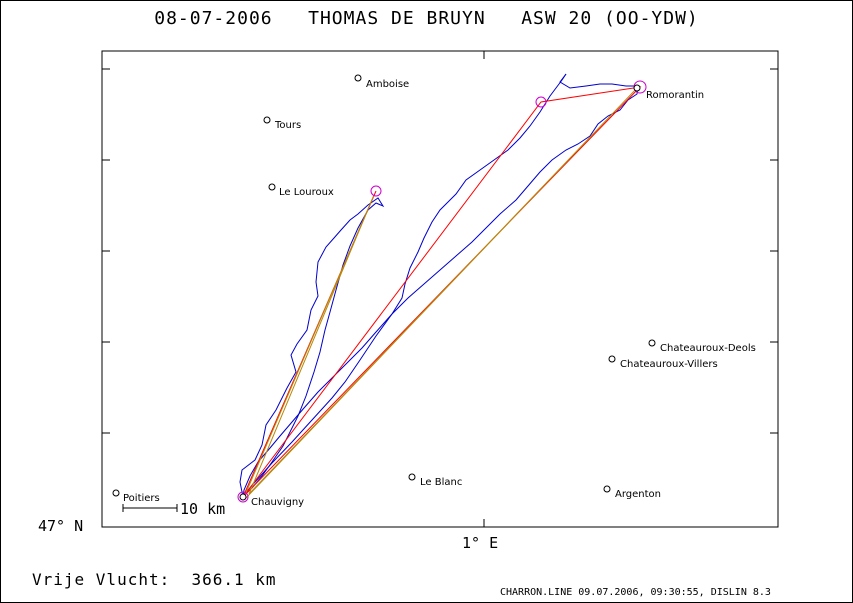 The height and width of the screenshot is (603, 853). What do you see at coordinates (480, 543) in the screenshot?
I see `longitude-label: 1° E` at bounding box center [480, 543].